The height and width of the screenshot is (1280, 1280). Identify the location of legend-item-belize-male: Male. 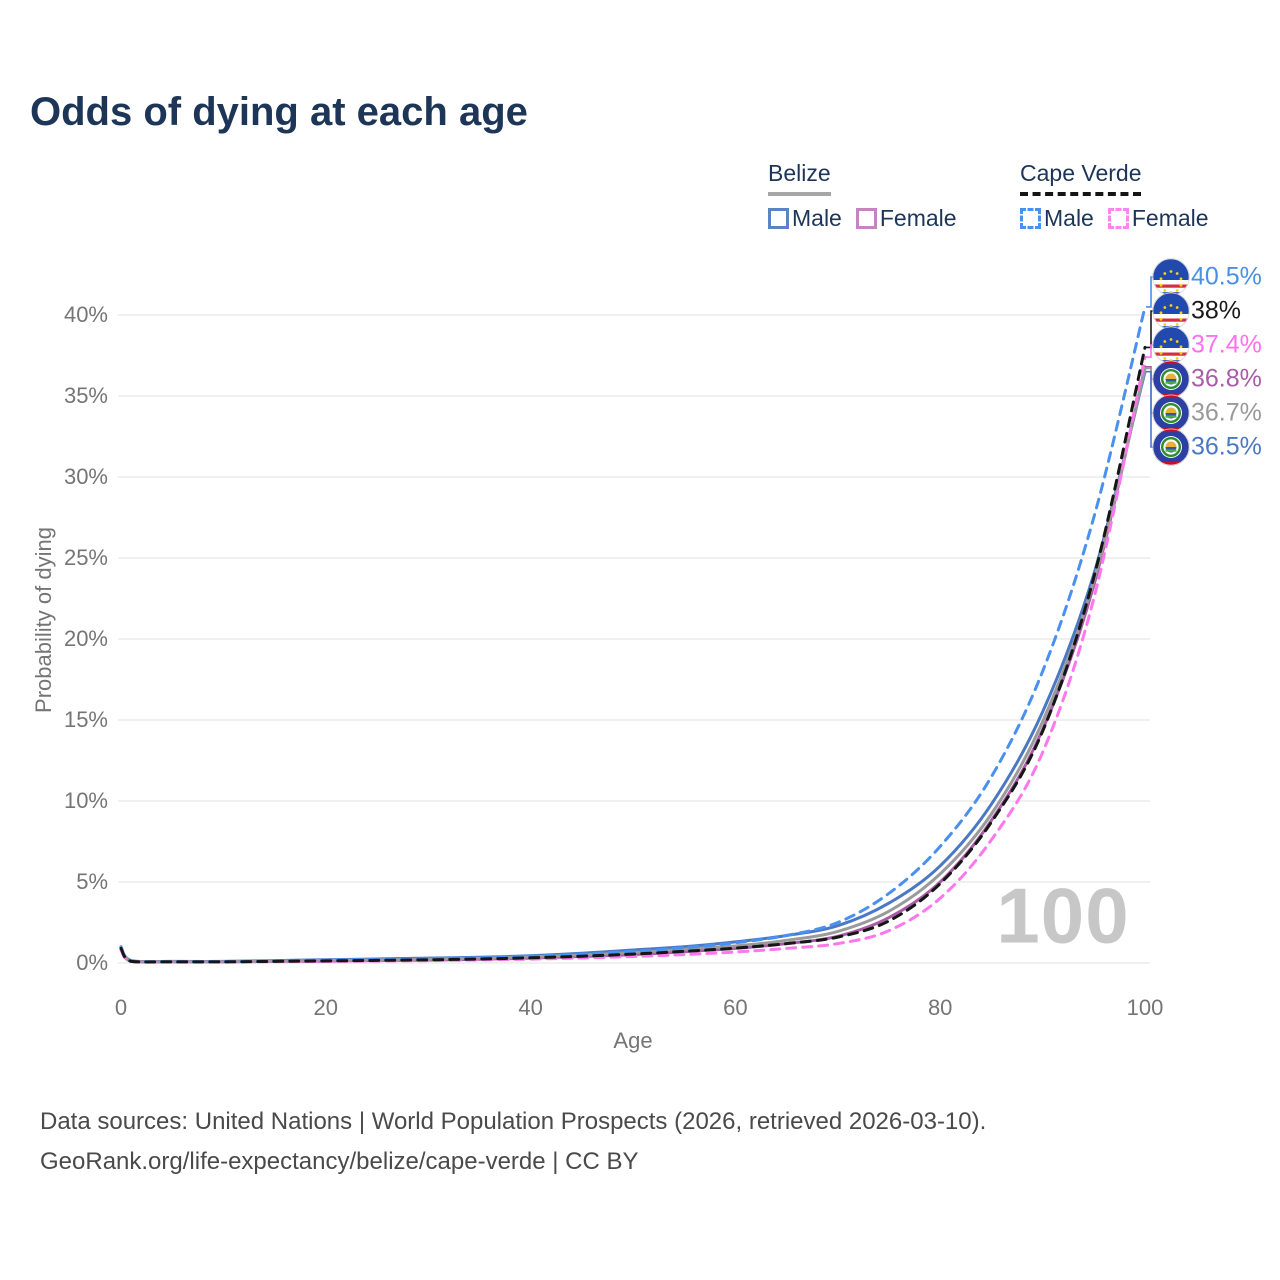
(805, 218).